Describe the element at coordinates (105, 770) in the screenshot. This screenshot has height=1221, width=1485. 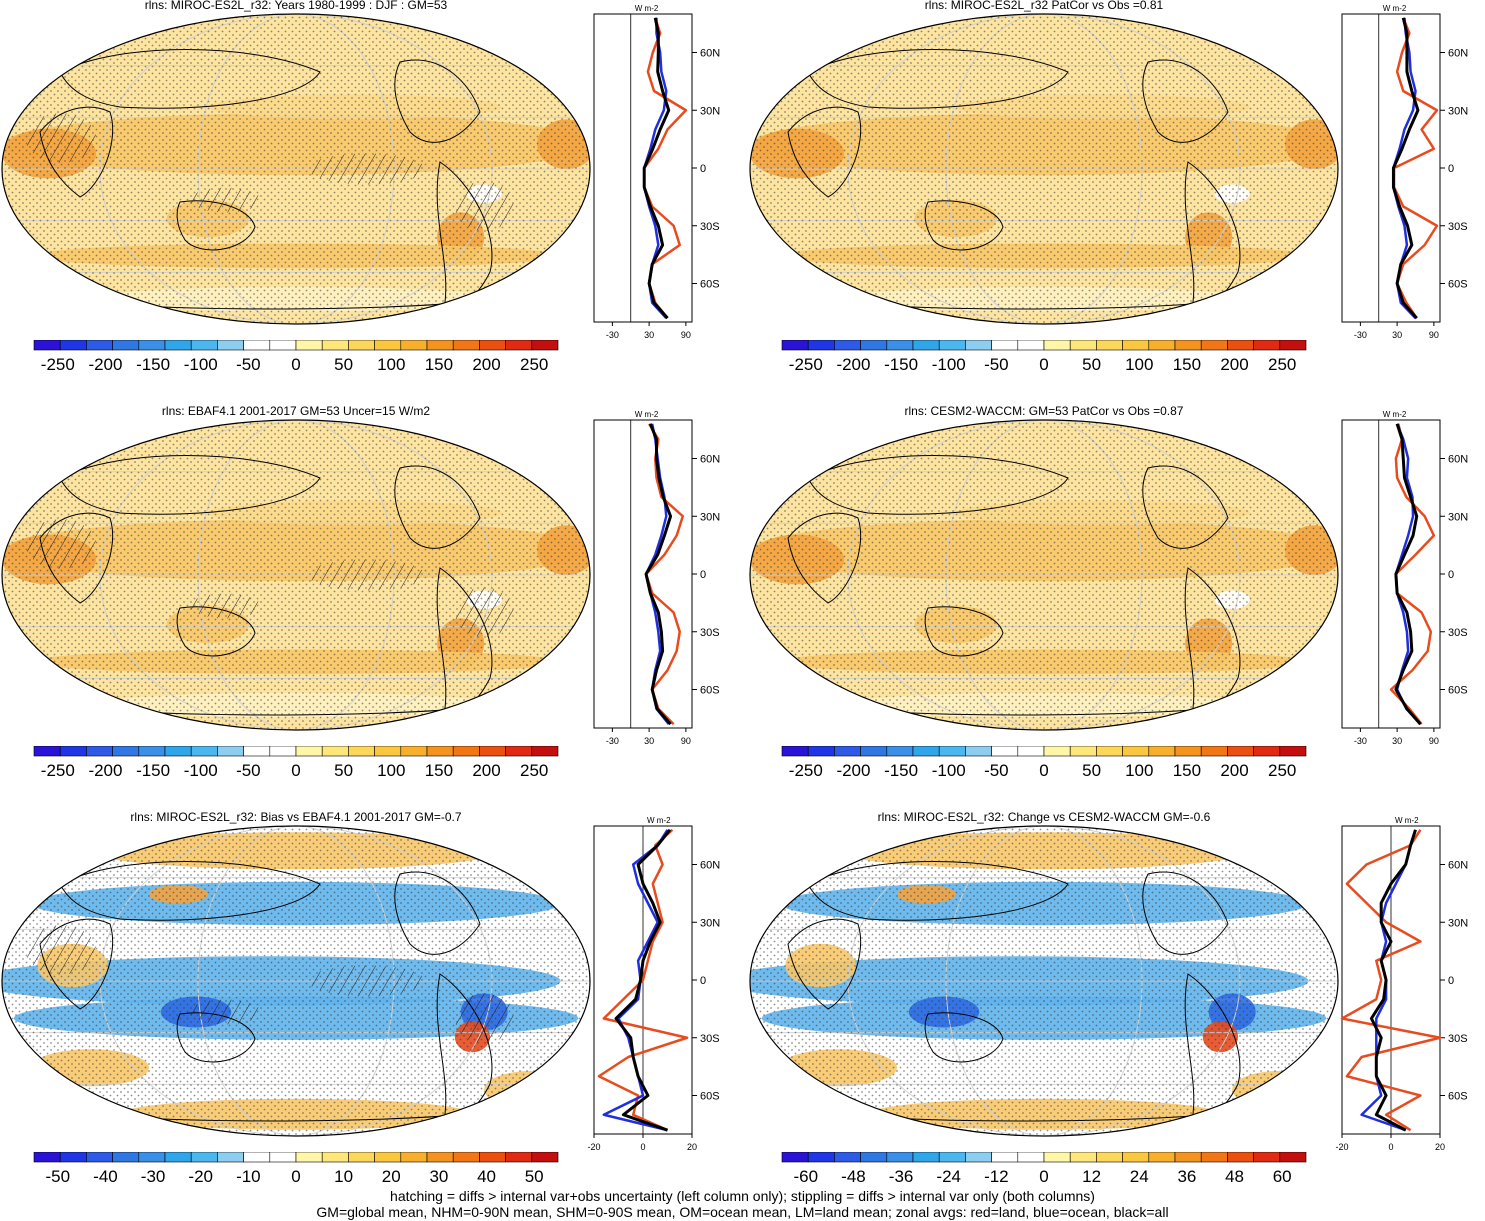
I see `colorbar-tick-label: -200` at that location.